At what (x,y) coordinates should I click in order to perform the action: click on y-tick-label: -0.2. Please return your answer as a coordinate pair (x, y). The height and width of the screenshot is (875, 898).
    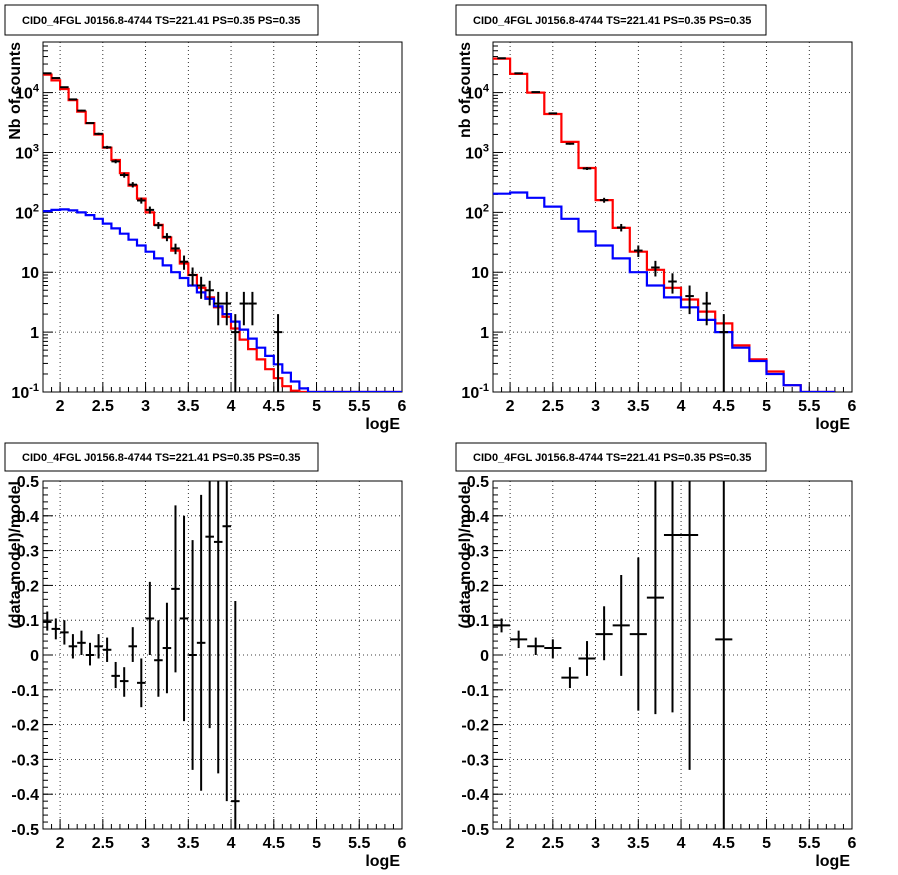
    Looking at the image, I should click on (25, 726).